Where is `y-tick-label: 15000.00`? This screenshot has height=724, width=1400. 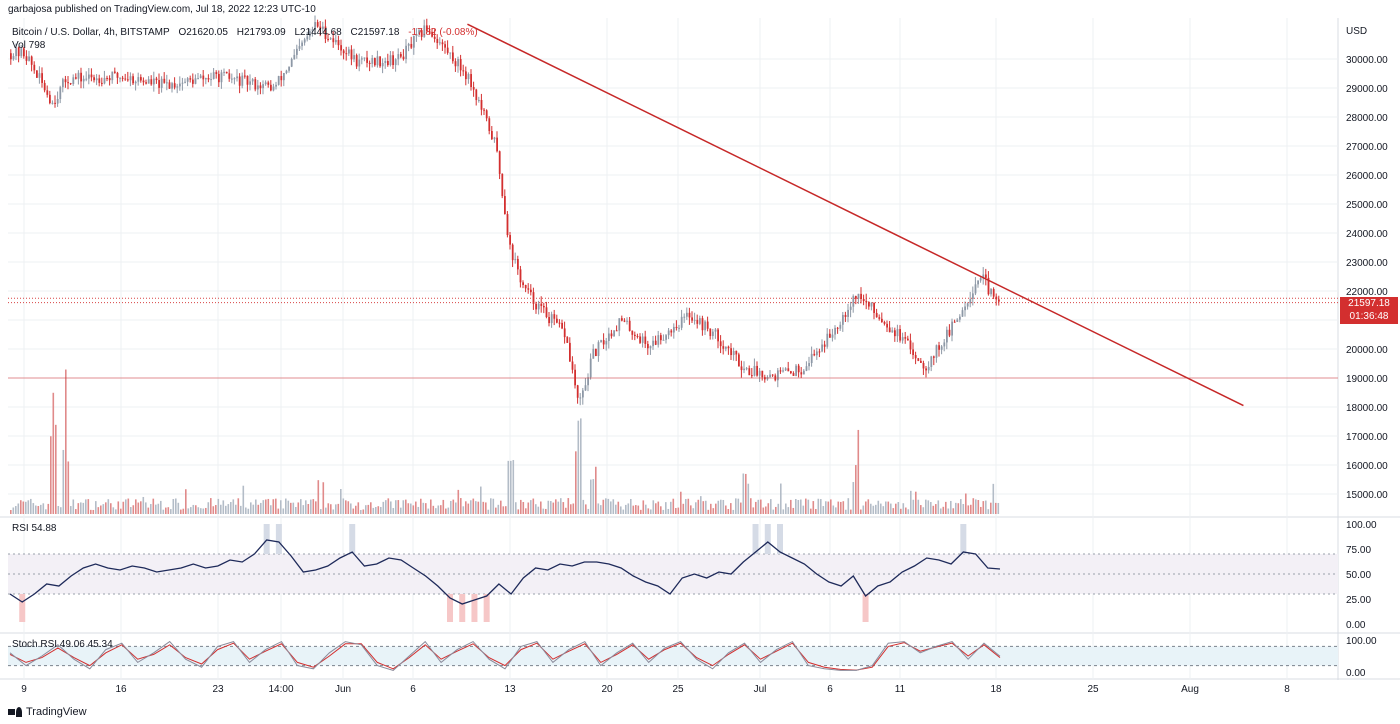
y-tick-label: 15000.00 is located at coordinates (1367, 495).